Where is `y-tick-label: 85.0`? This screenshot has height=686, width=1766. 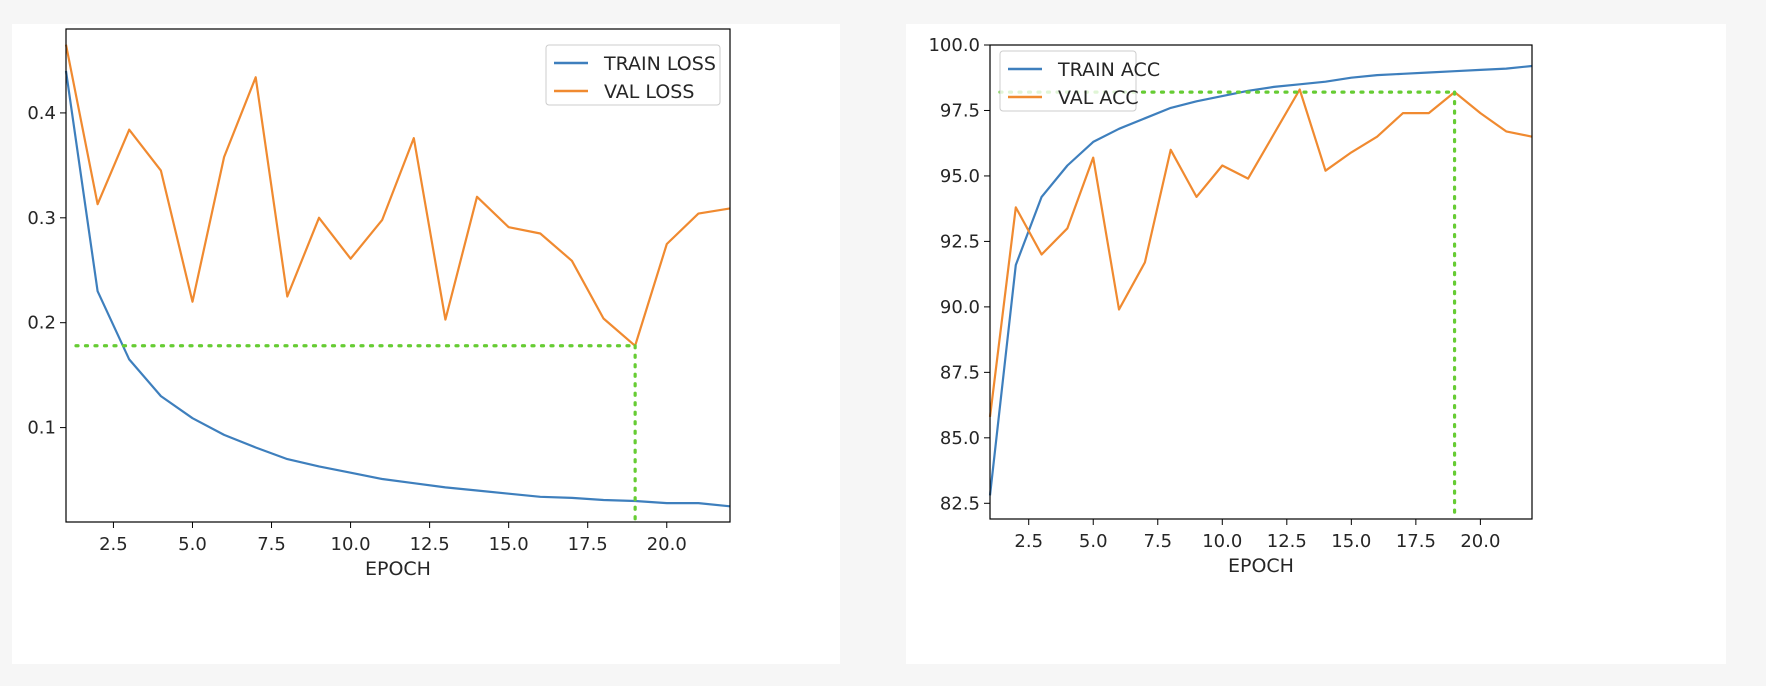 y-tick-label: 85.0 is located at coordinates (960, 438).